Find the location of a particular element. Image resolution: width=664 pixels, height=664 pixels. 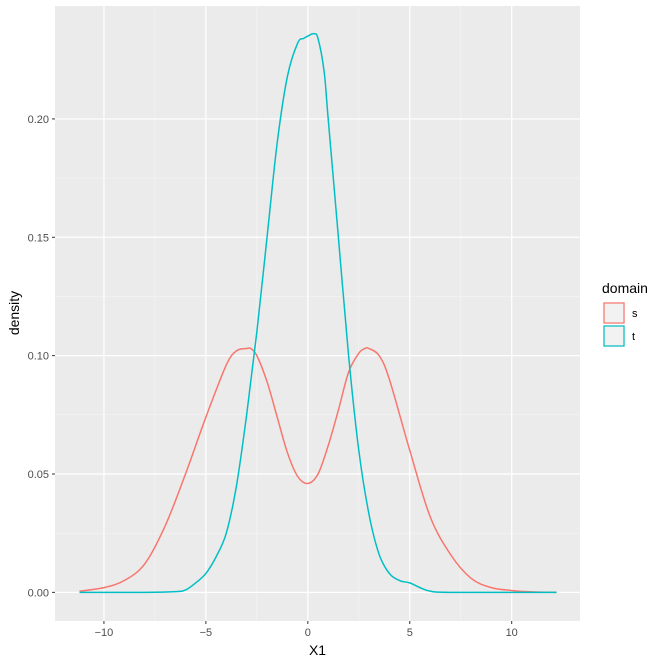

x-tick-label: −10 is located at coordinates (104, 633).